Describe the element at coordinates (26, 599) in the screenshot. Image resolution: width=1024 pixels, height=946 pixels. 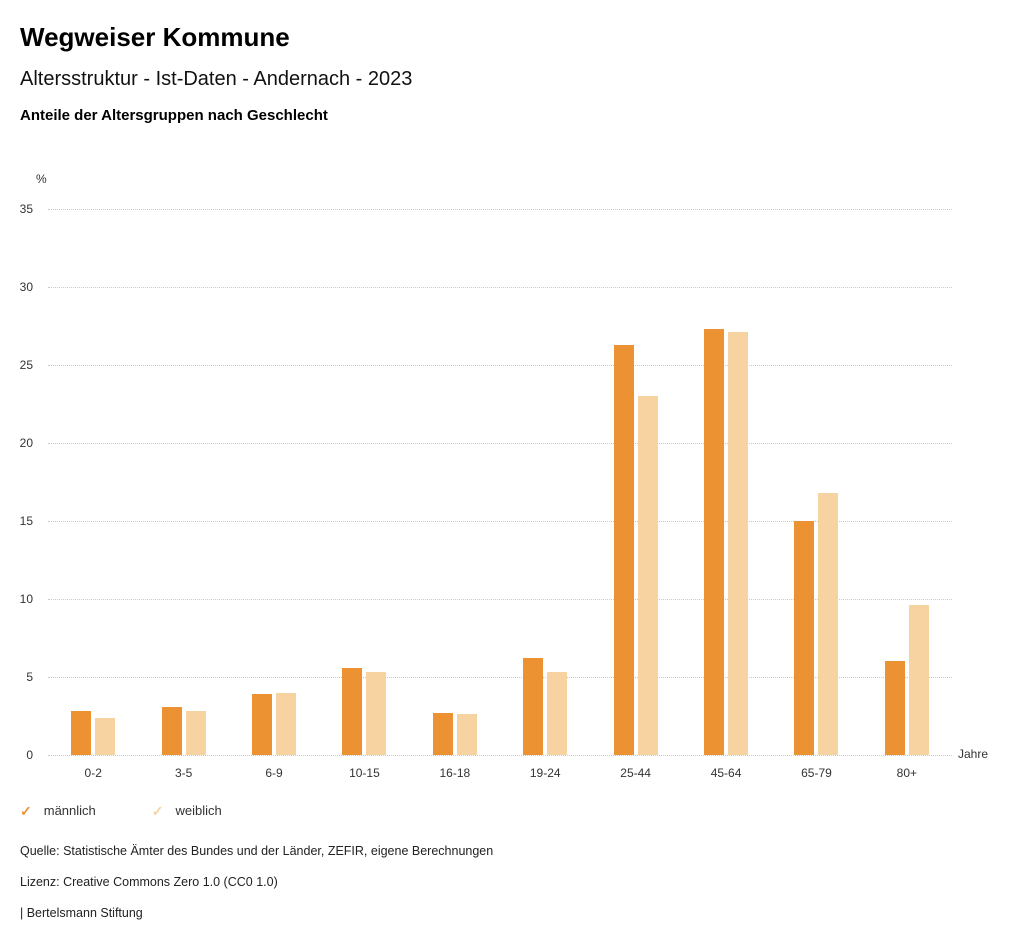
I see `y-tick-label-10: 10` at that location.